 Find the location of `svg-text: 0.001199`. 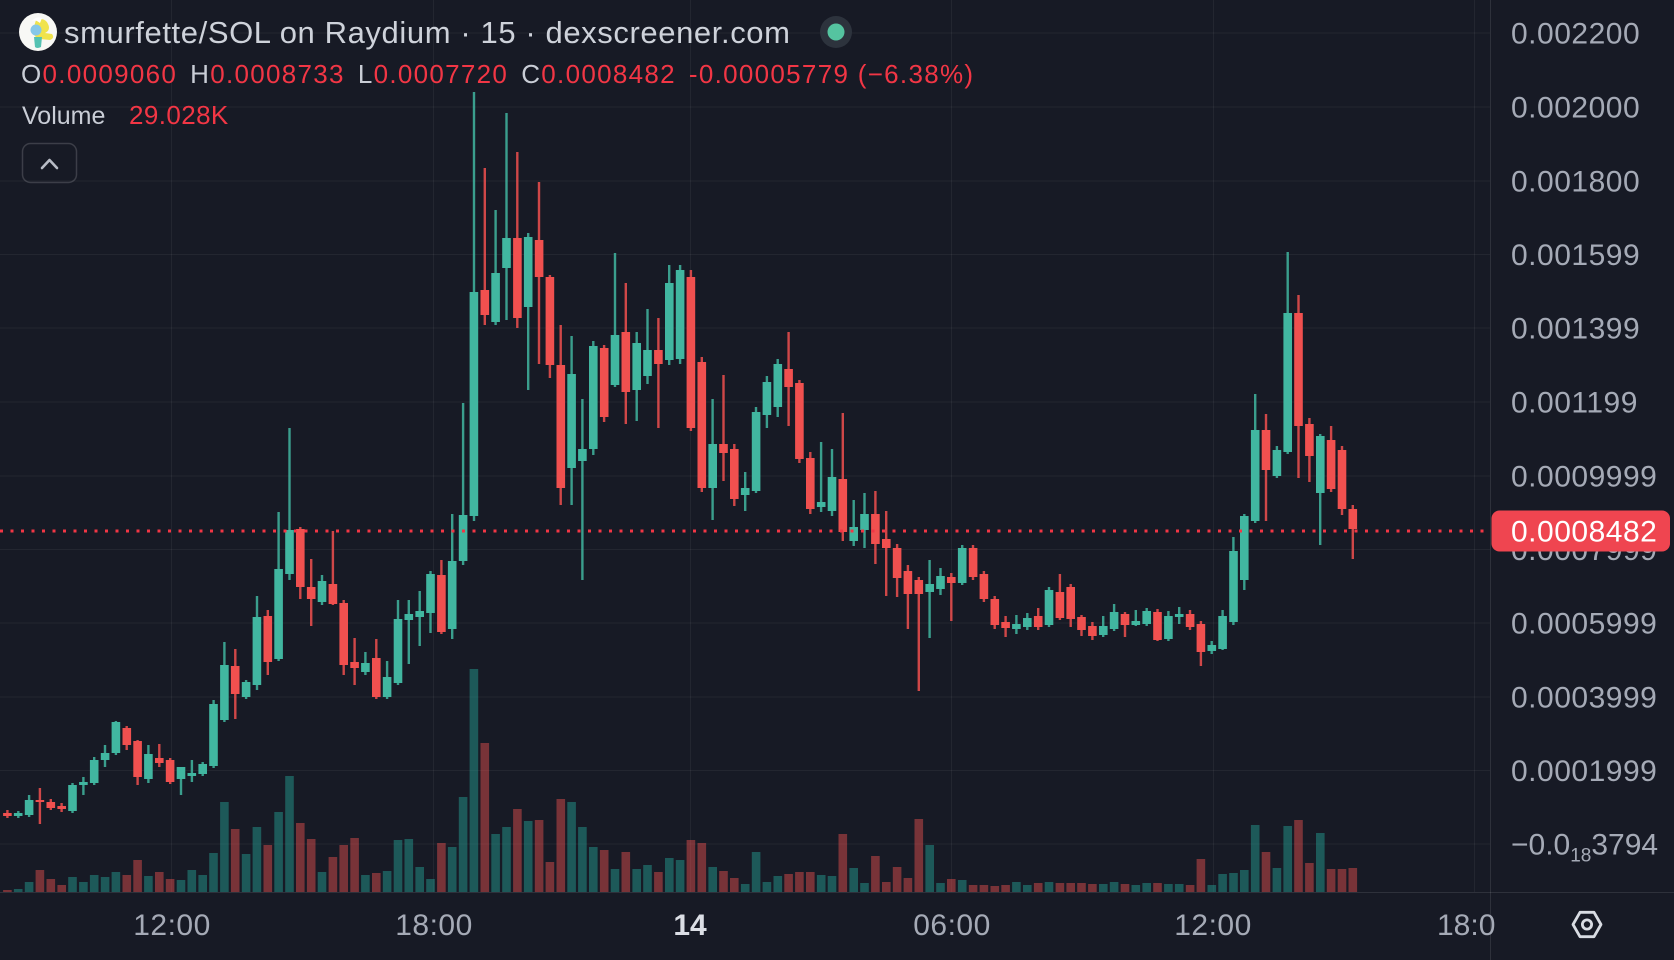

svg-text: 0.001199 is located at coordinates (1574, 403).